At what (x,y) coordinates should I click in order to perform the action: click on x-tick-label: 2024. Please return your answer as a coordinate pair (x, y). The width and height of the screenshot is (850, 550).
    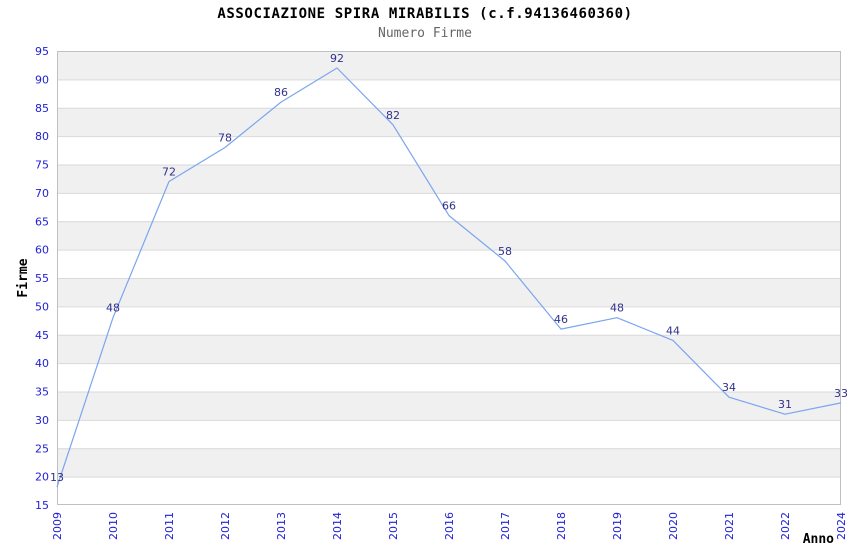
    Looking at the image, I should click on (841, 526).